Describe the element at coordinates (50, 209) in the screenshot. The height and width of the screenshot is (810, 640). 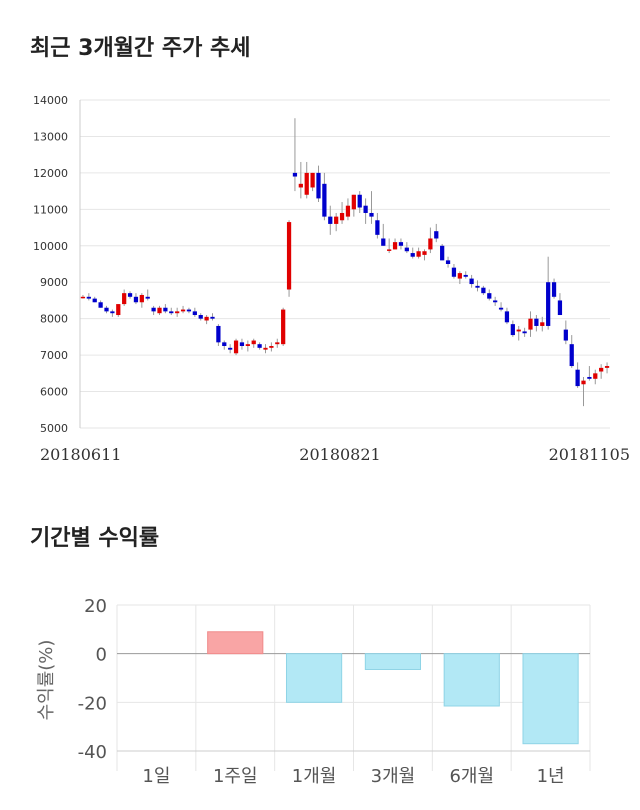
I see `y-tick-label: 11000` at that location.